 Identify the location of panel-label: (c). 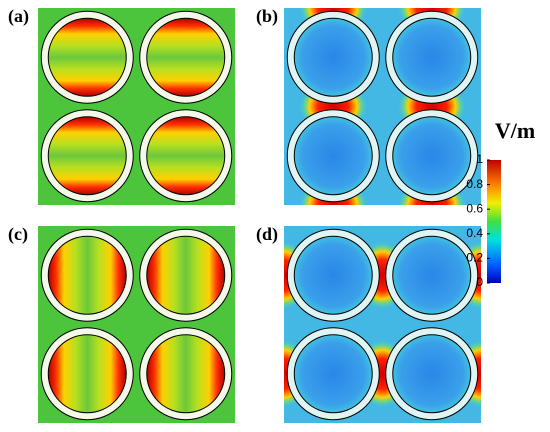
(18, 234).